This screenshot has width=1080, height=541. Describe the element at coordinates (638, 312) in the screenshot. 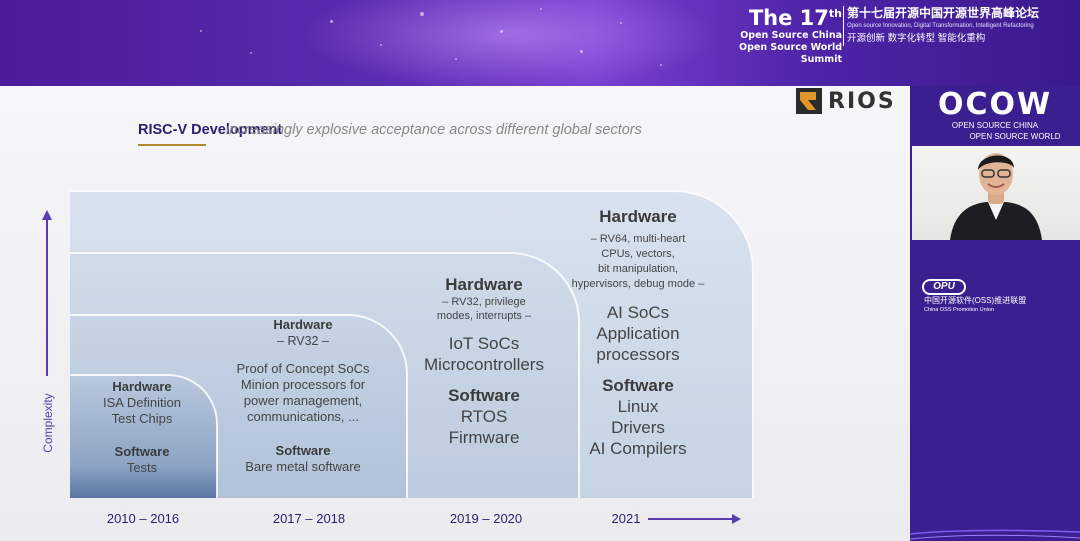

I see `era4-hardware-line: AI SoCs` at that location.